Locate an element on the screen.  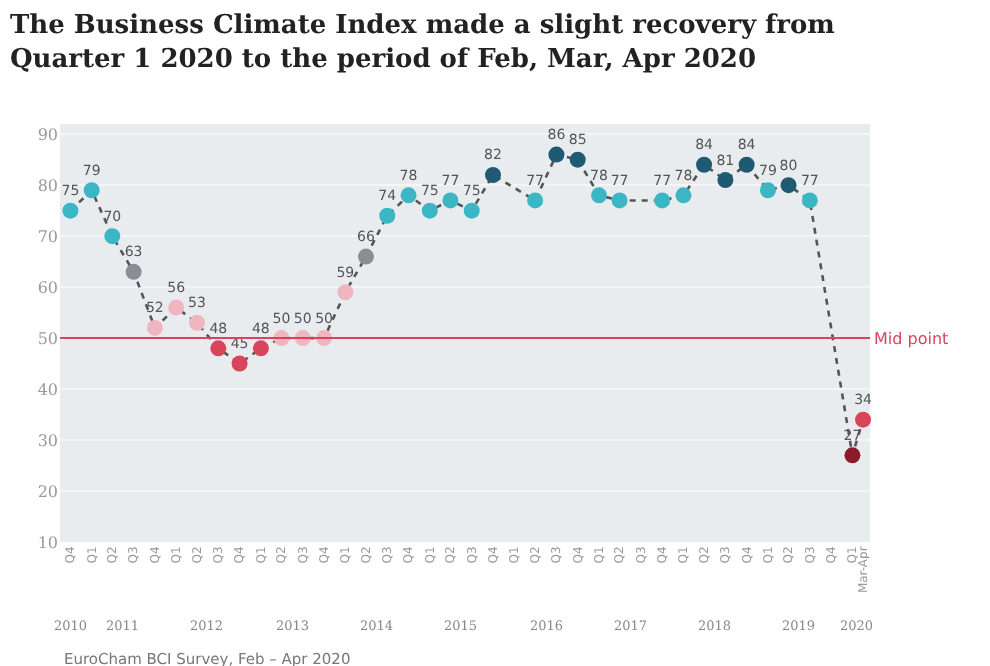
y-tick-label: 50 is located at coordinates (47, 338).